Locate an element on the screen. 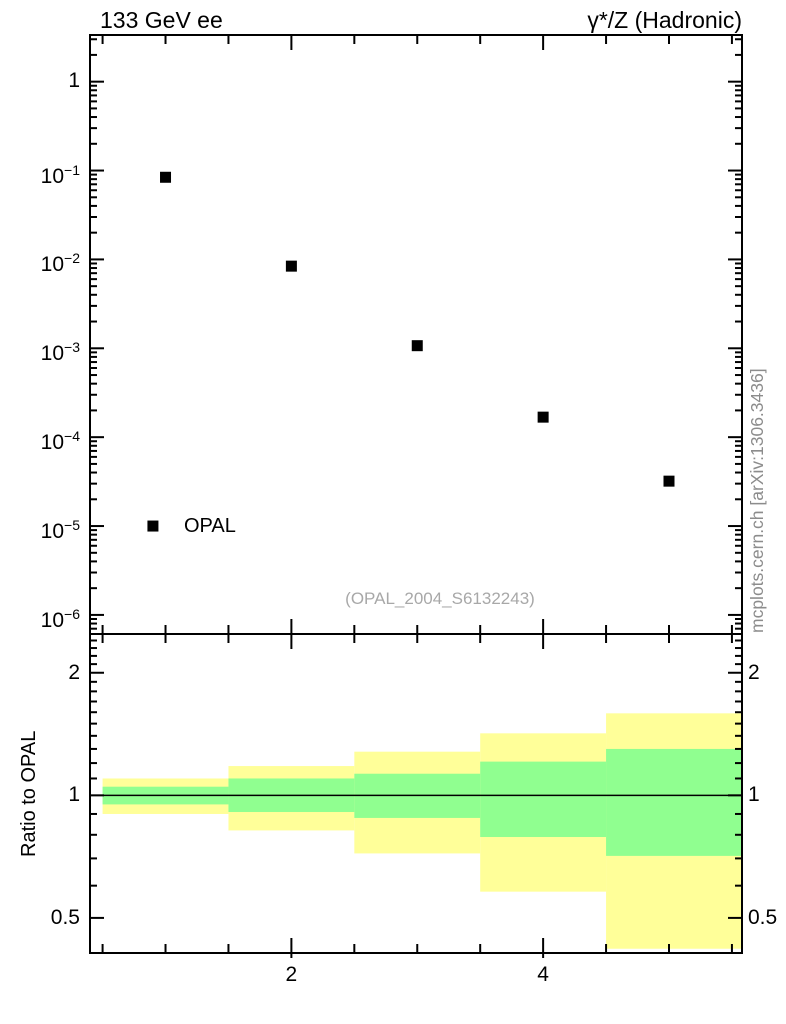  legend-label: OPAL is located at coordinates (210, 526).